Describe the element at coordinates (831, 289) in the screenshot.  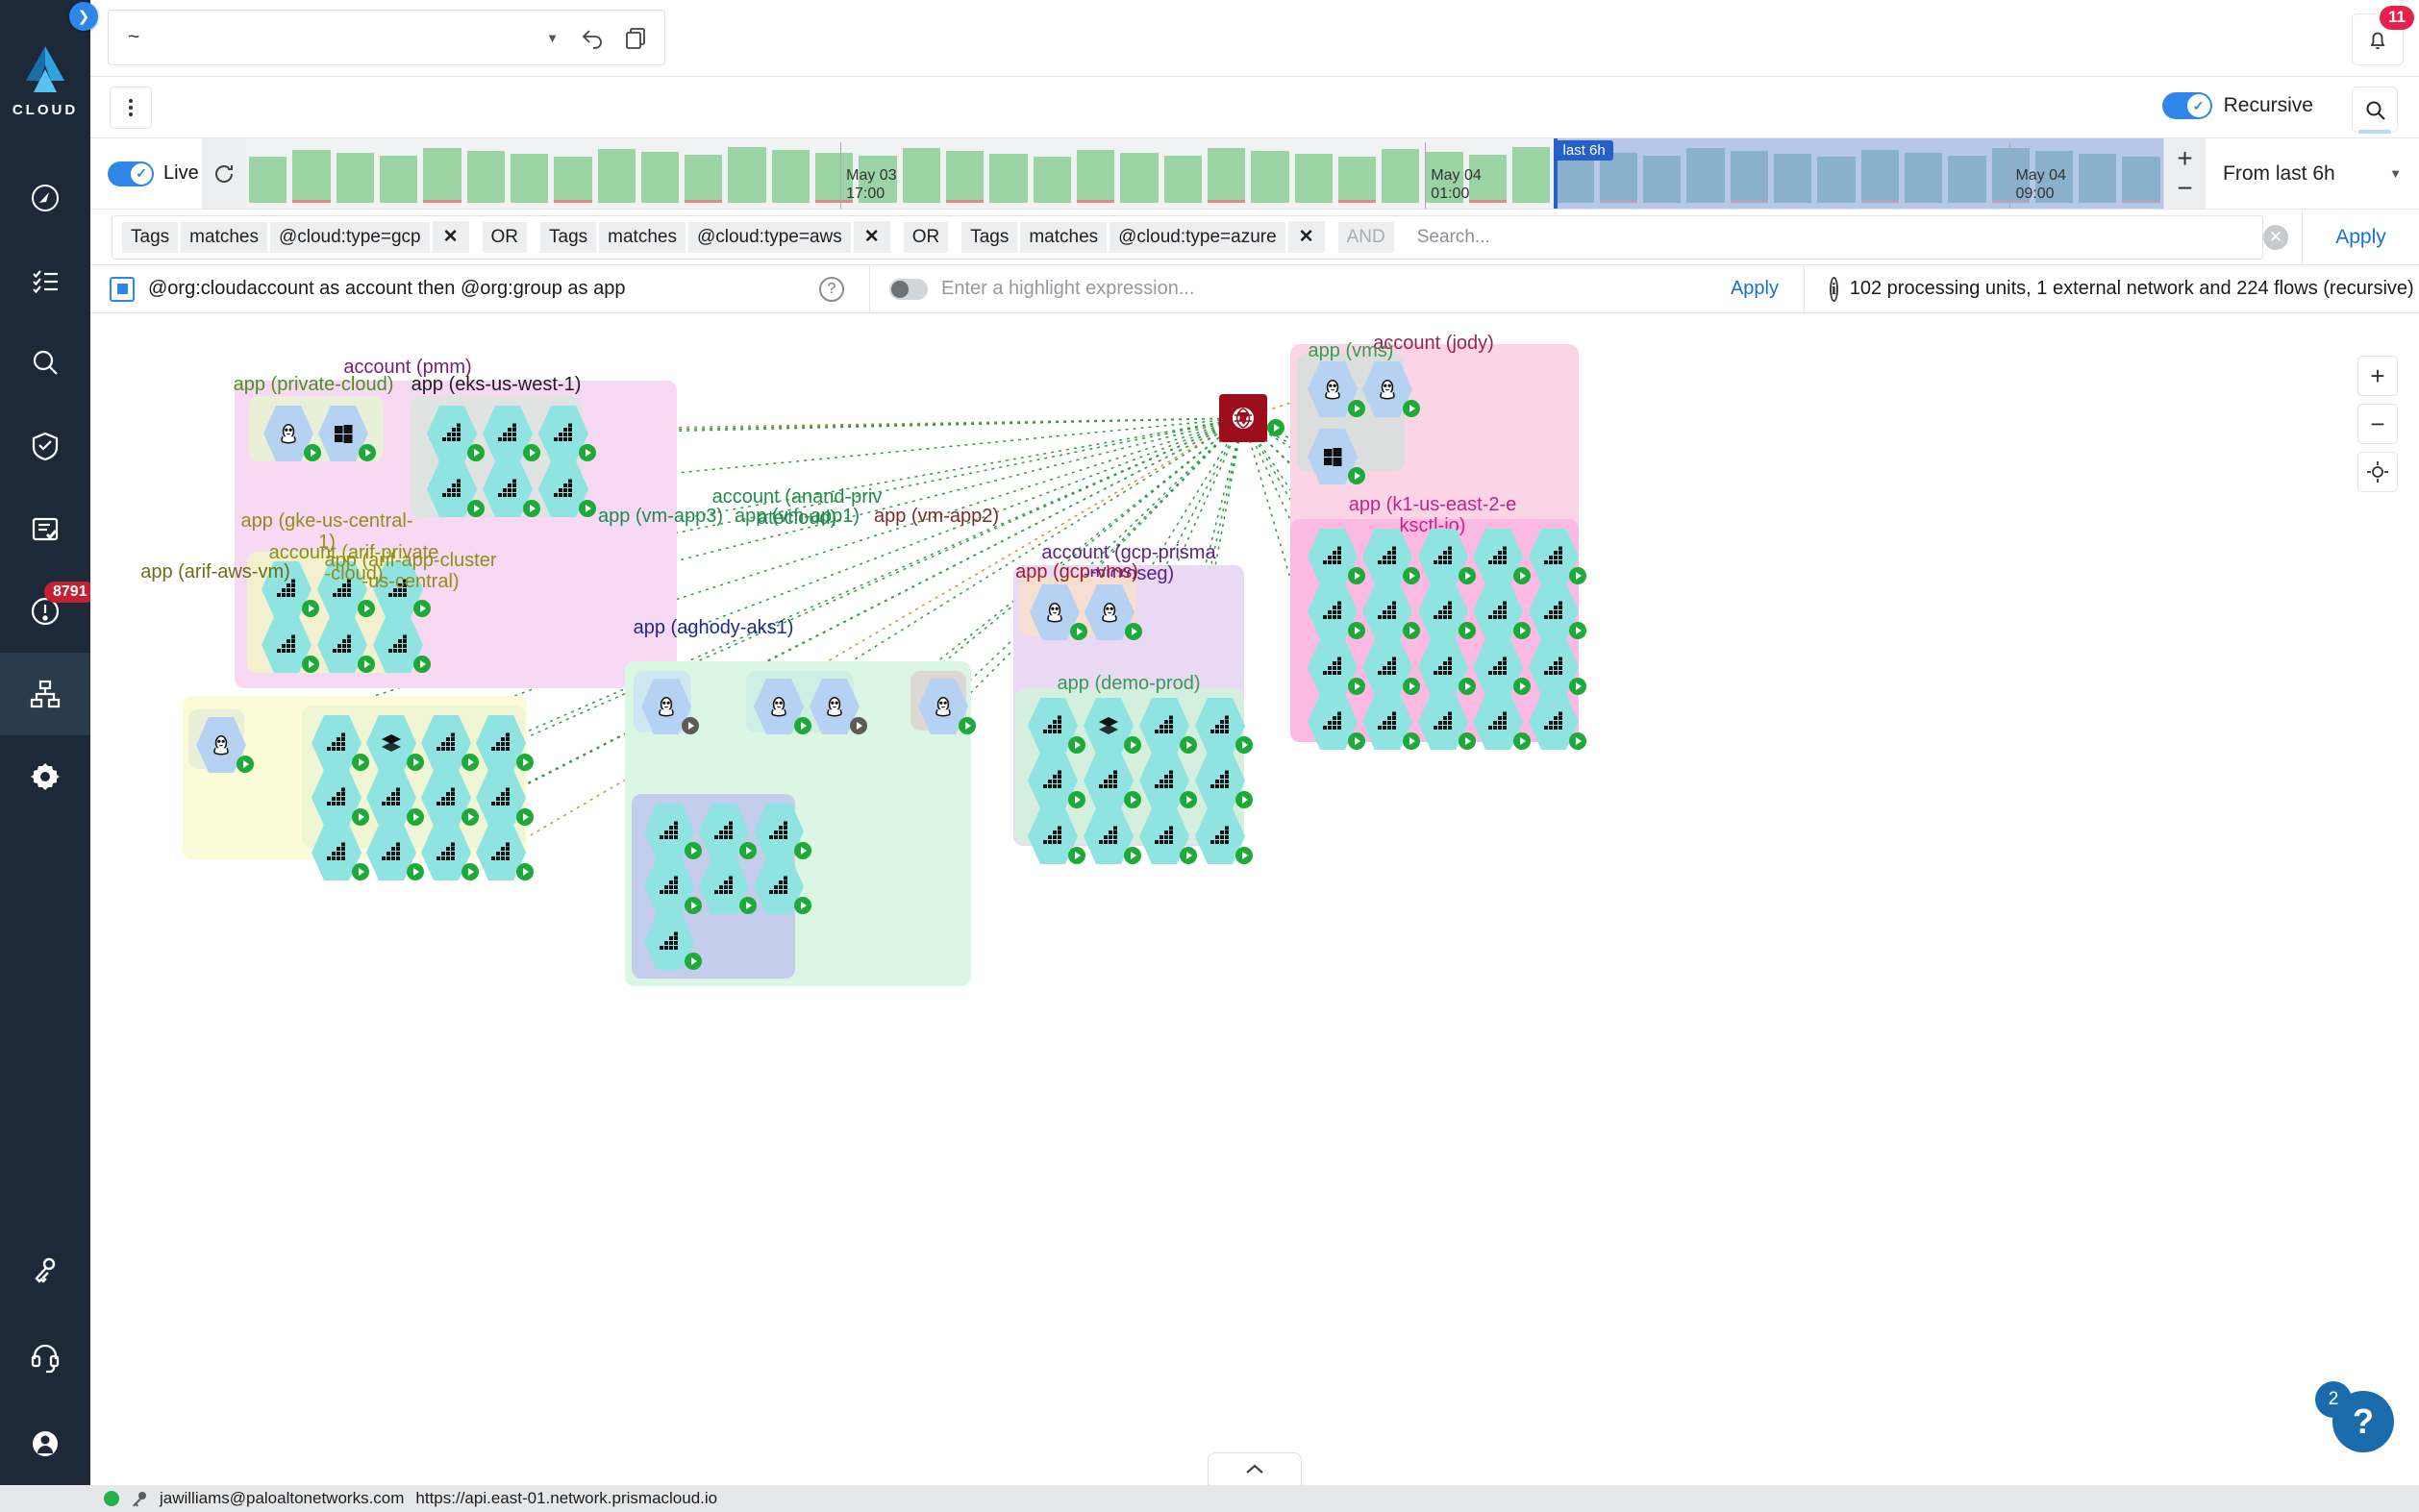
I see `question-circle-icon: ?` at that location.